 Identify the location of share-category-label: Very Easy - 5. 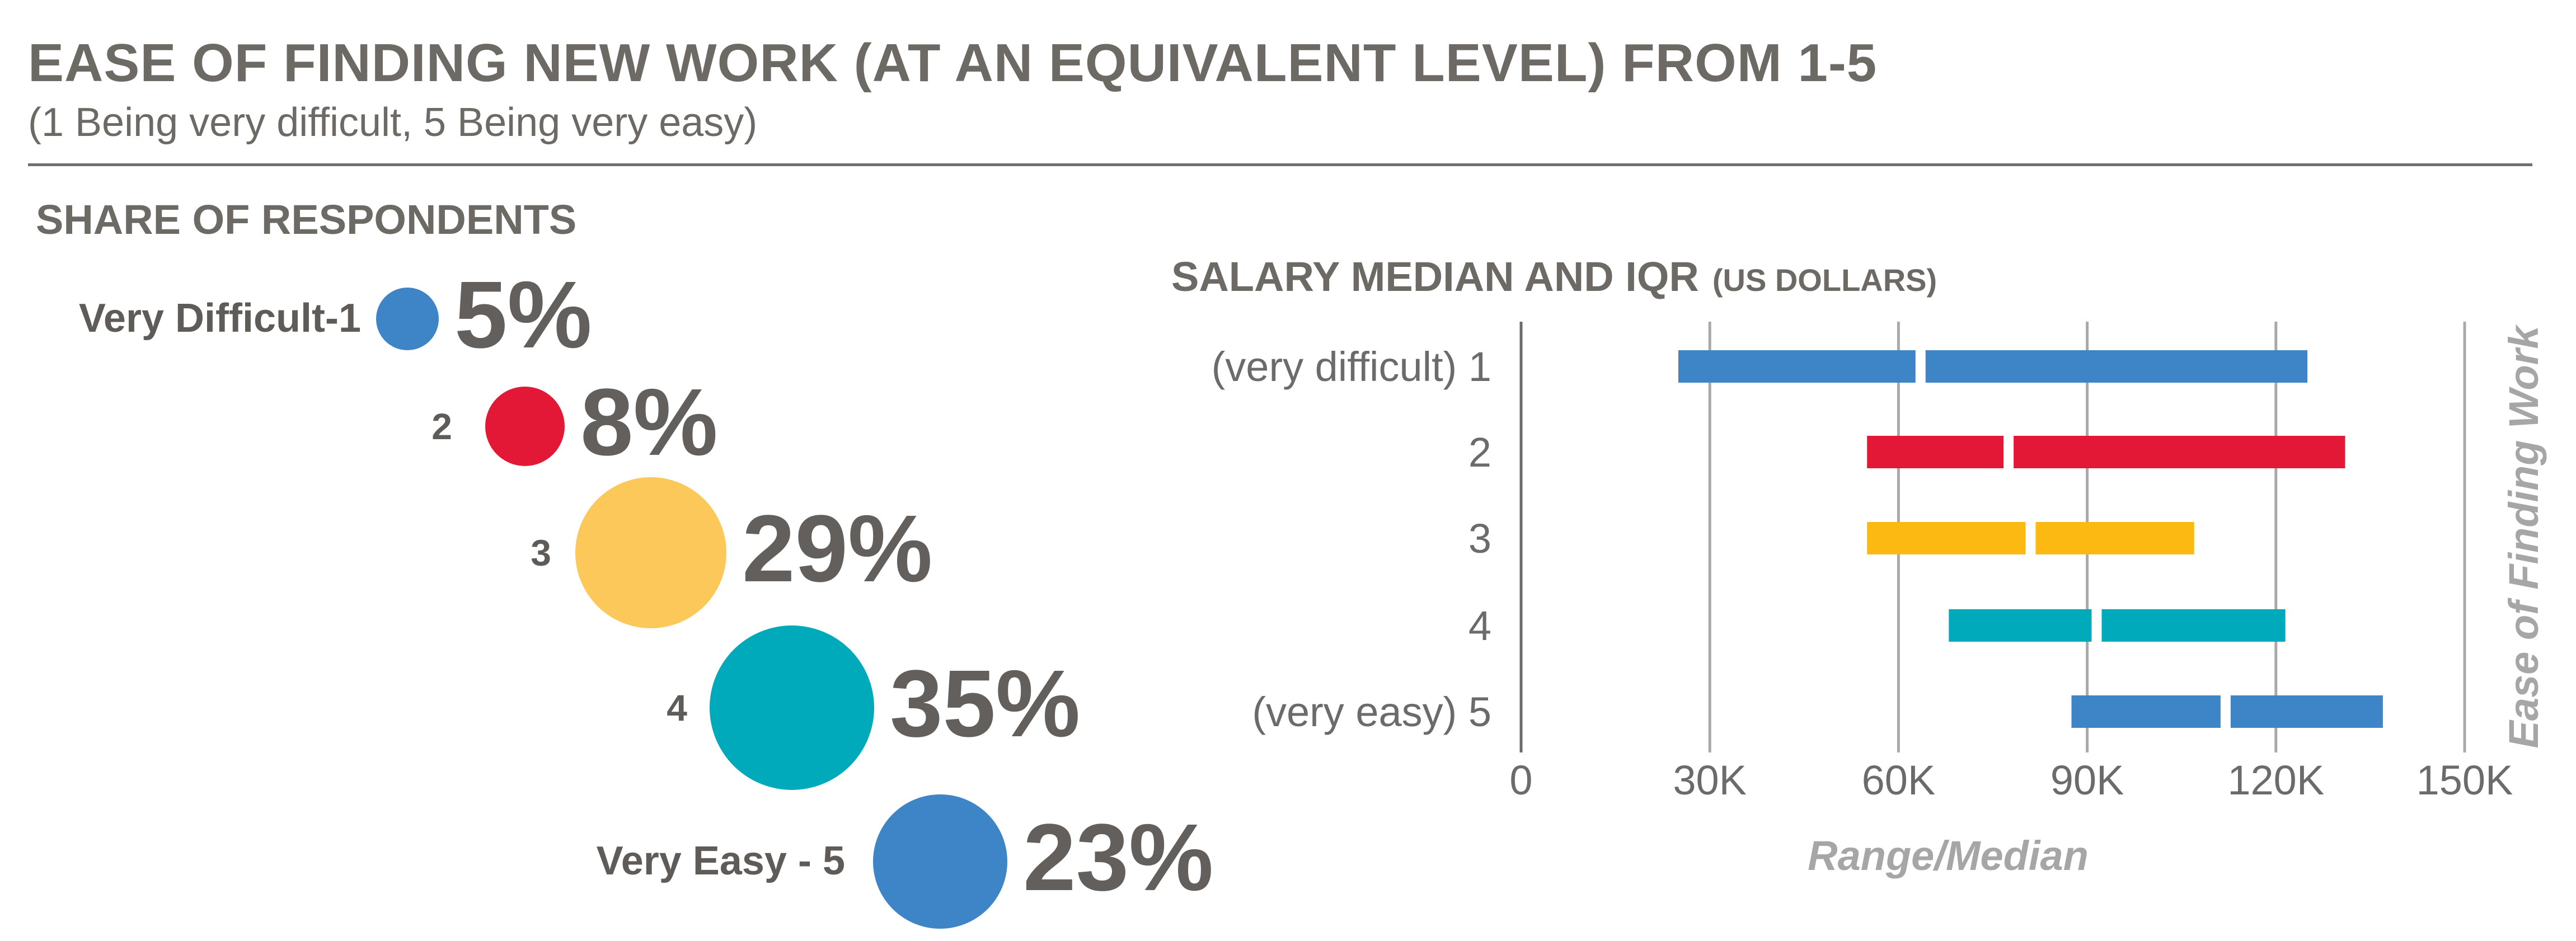
(720, 861).